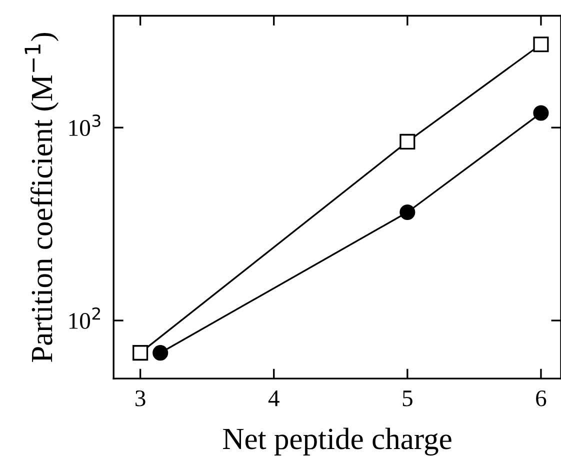  Describe the element at coordinates (274, 398) in the screenshot. I see `x-tick-label: 4` at that location.